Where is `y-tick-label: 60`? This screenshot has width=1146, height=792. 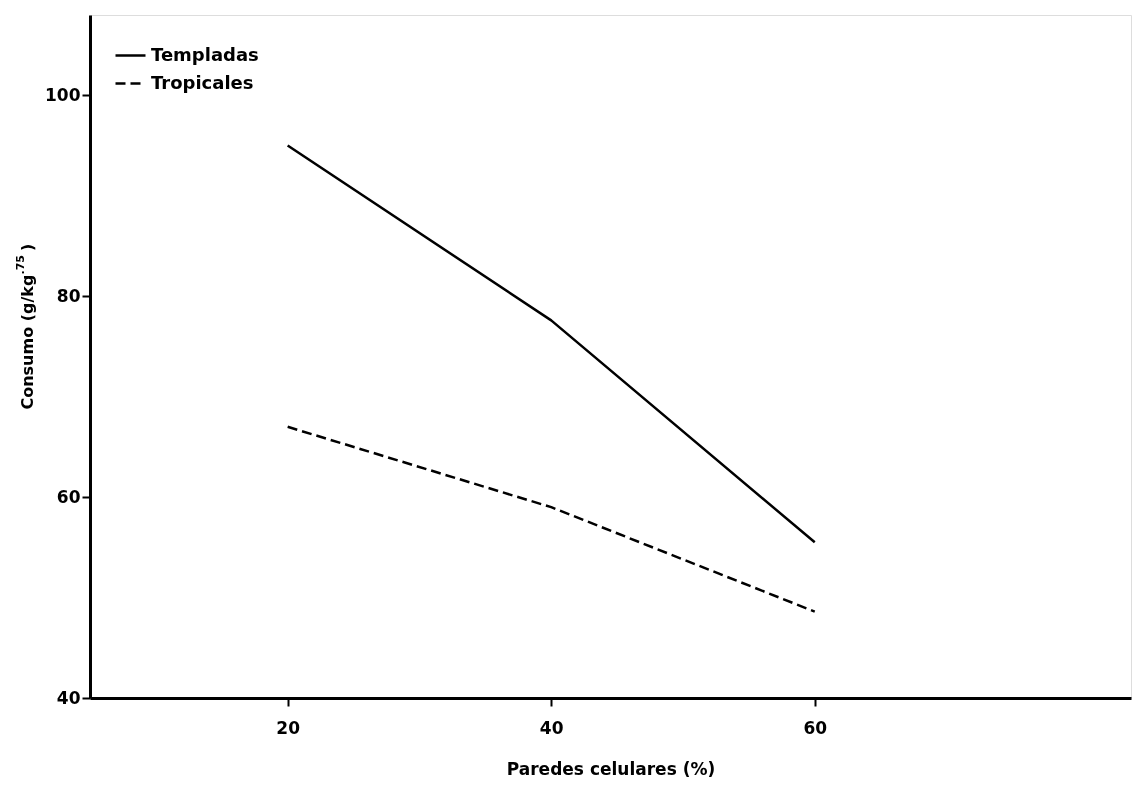 y-tick-label: 60 is located at coordinates (68, 496).